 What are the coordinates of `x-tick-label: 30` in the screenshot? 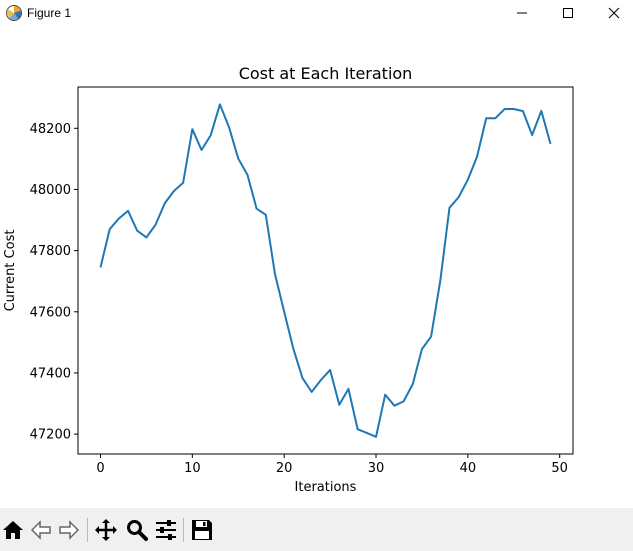 It's located at (376, 468).